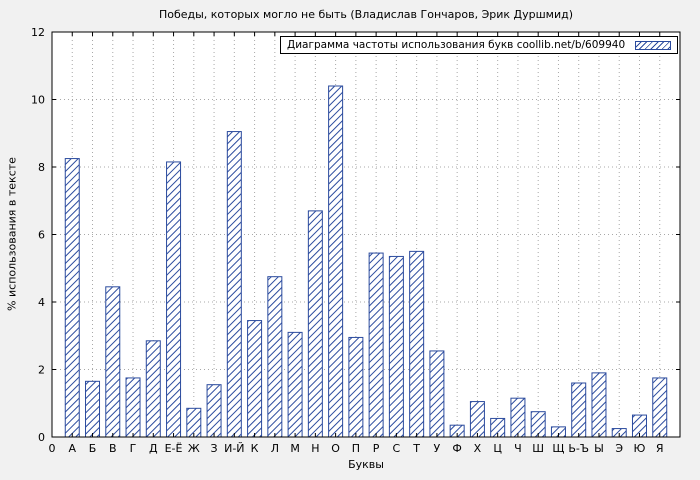  Describe the element at coordinates (396, 346) in the screenshot. I see `bar-С` at that location.